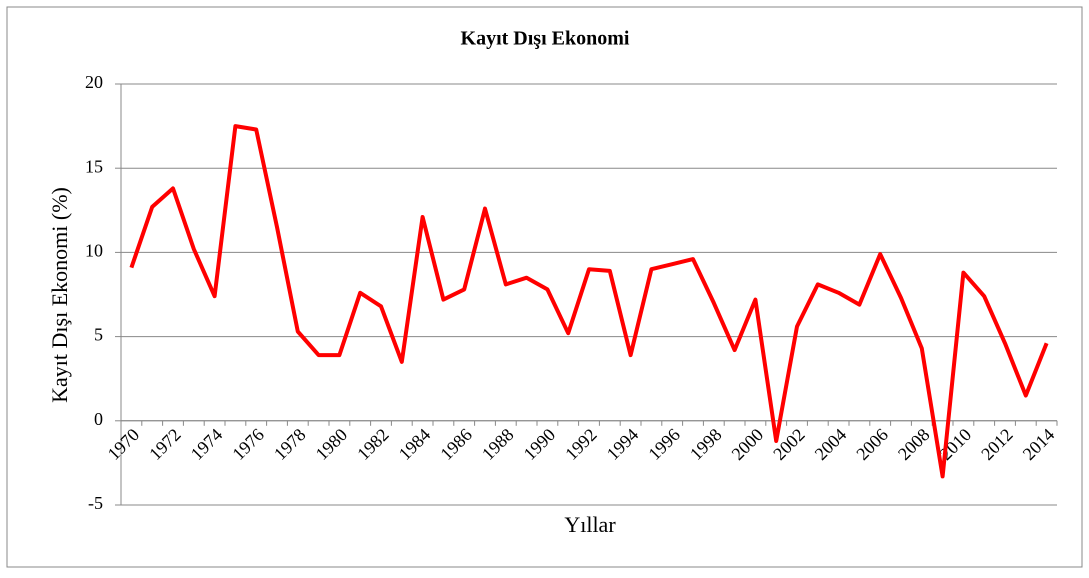 This screenshot has width=1089, height=578. What do you see at coordinates (207, 444) in the screenshot?
I see `x-tick-label: 1974` at bounding box center [207, 444].